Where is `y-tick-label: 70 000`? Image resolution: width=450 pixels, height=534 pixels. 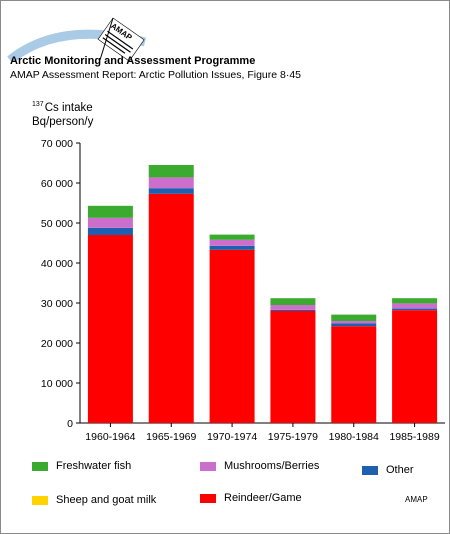
y-tick-label: 70 000 is located at coordinates (57, 144).